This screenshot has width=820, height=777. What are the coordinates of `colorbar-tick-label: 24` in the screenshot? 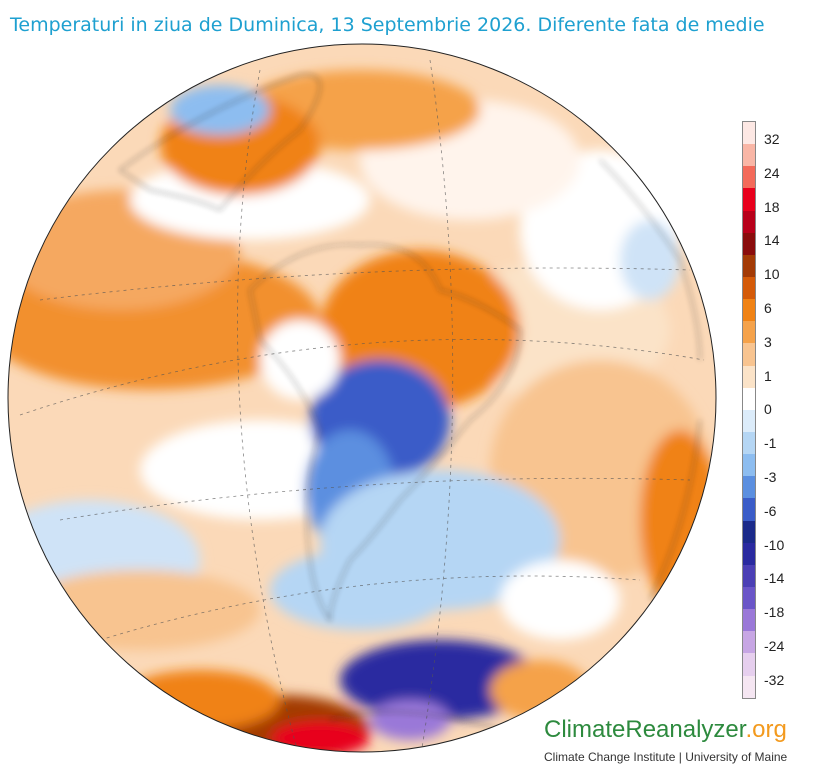 It's located at (772, 172).